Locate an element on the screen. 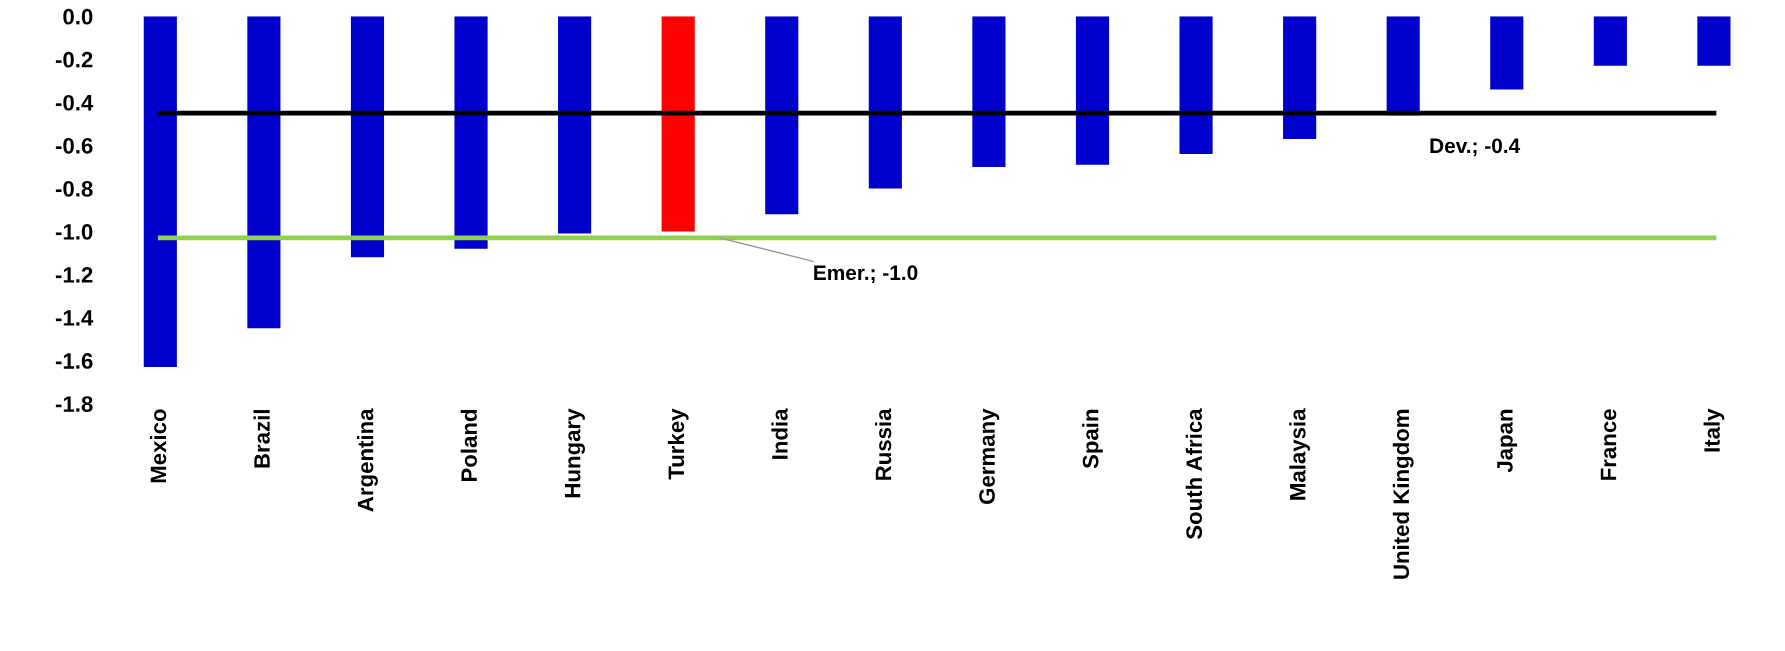 Image resolution: width=1785 pixels, height=651 pixels. ref-line-label: Dev.; -0.4 is located at coordinates (1475, 147).